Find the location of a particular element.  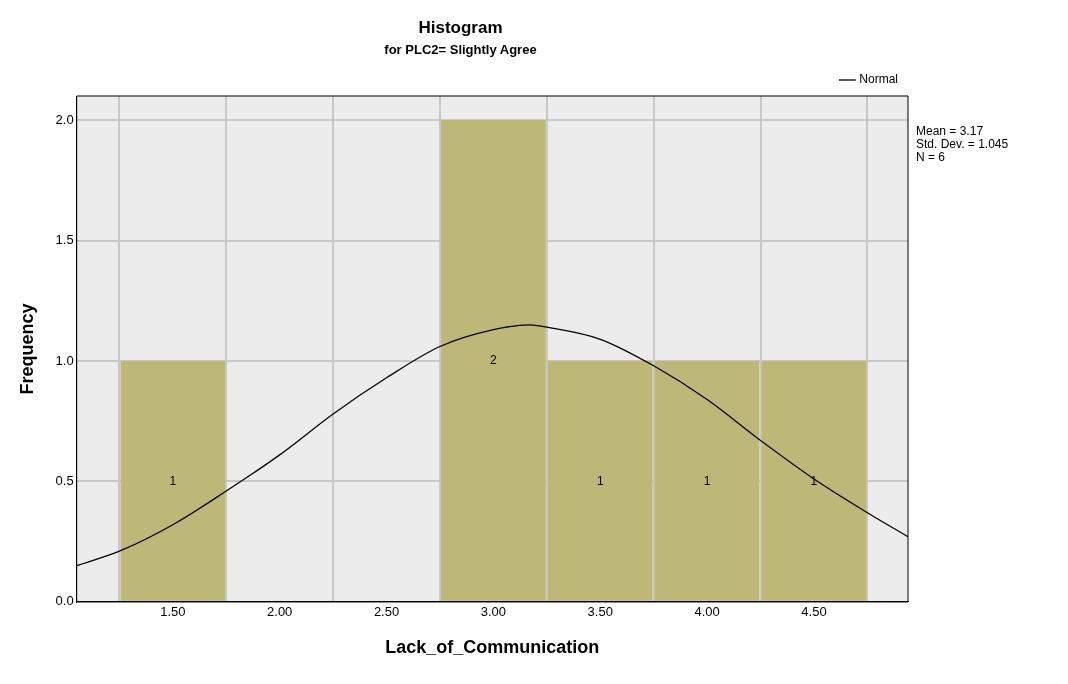

text: Std. Dev. = 1.045 is located at coordinates (962, 144).